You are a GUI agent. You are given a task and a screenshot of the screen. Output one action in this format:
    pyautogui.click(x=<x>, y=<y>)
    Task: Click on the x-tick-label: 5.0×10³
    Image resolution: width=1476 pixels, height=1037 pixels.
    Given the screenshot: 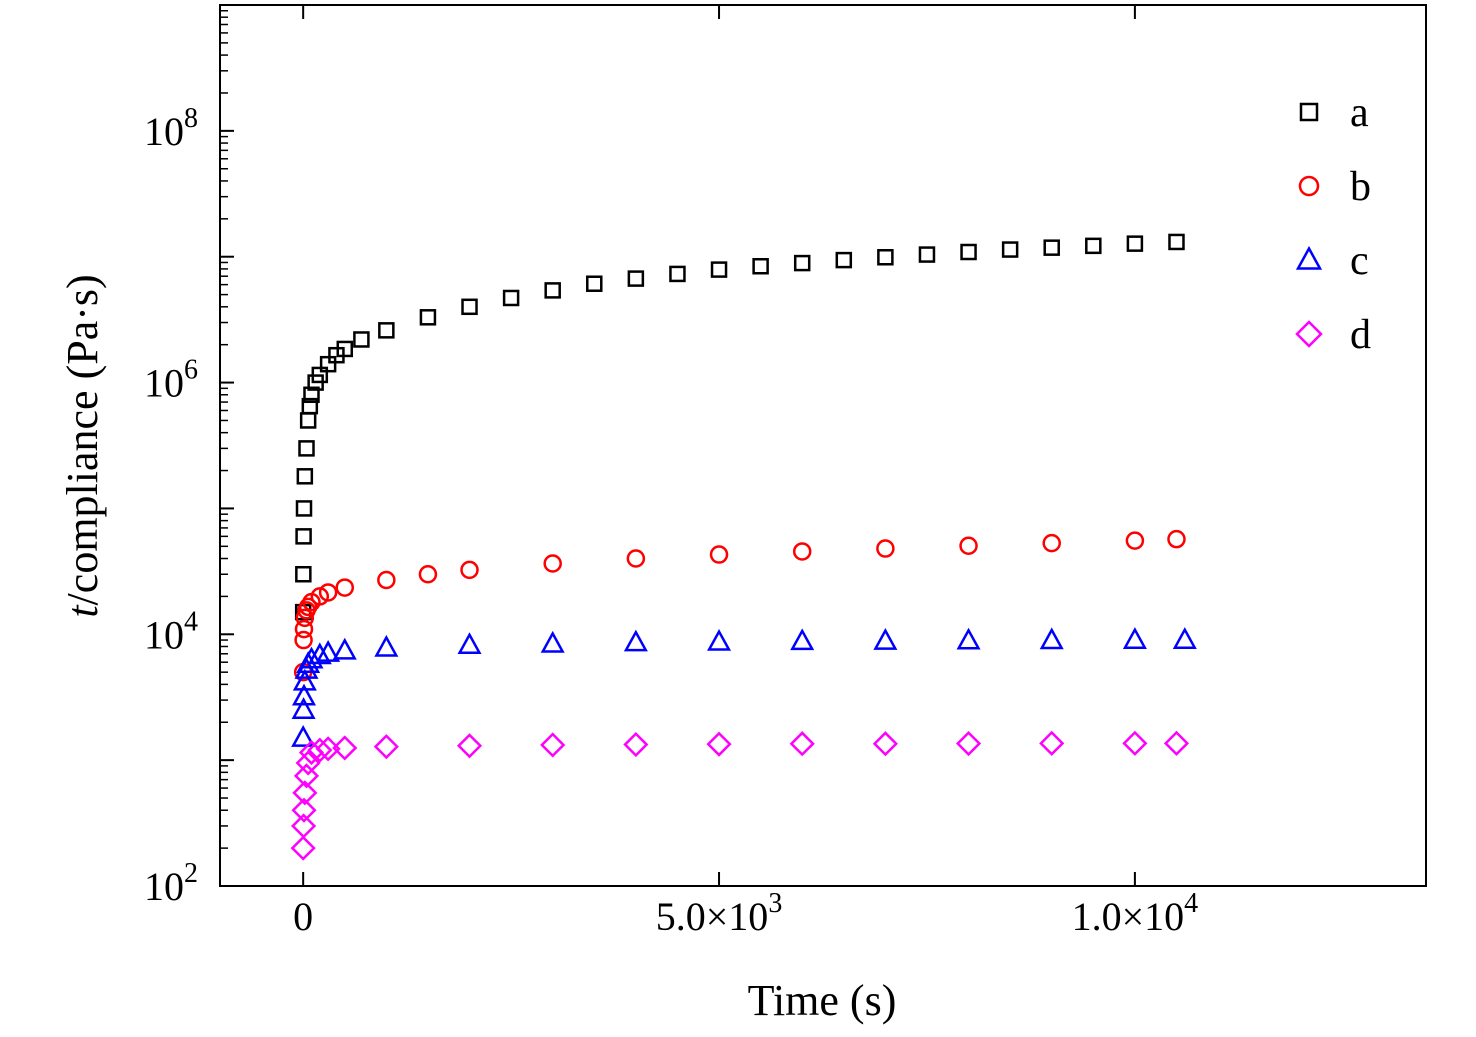 What is the action you would take?
    pyautogui.click(x=719, y=913)
    